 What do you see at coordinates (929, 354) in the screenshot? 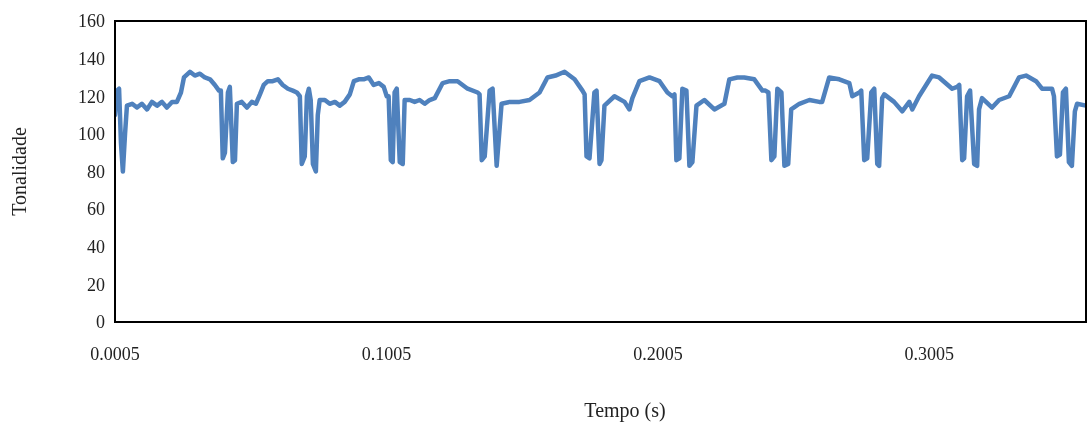
I see `x-tick-label: 0.3005` at bounding box center [929, 354].